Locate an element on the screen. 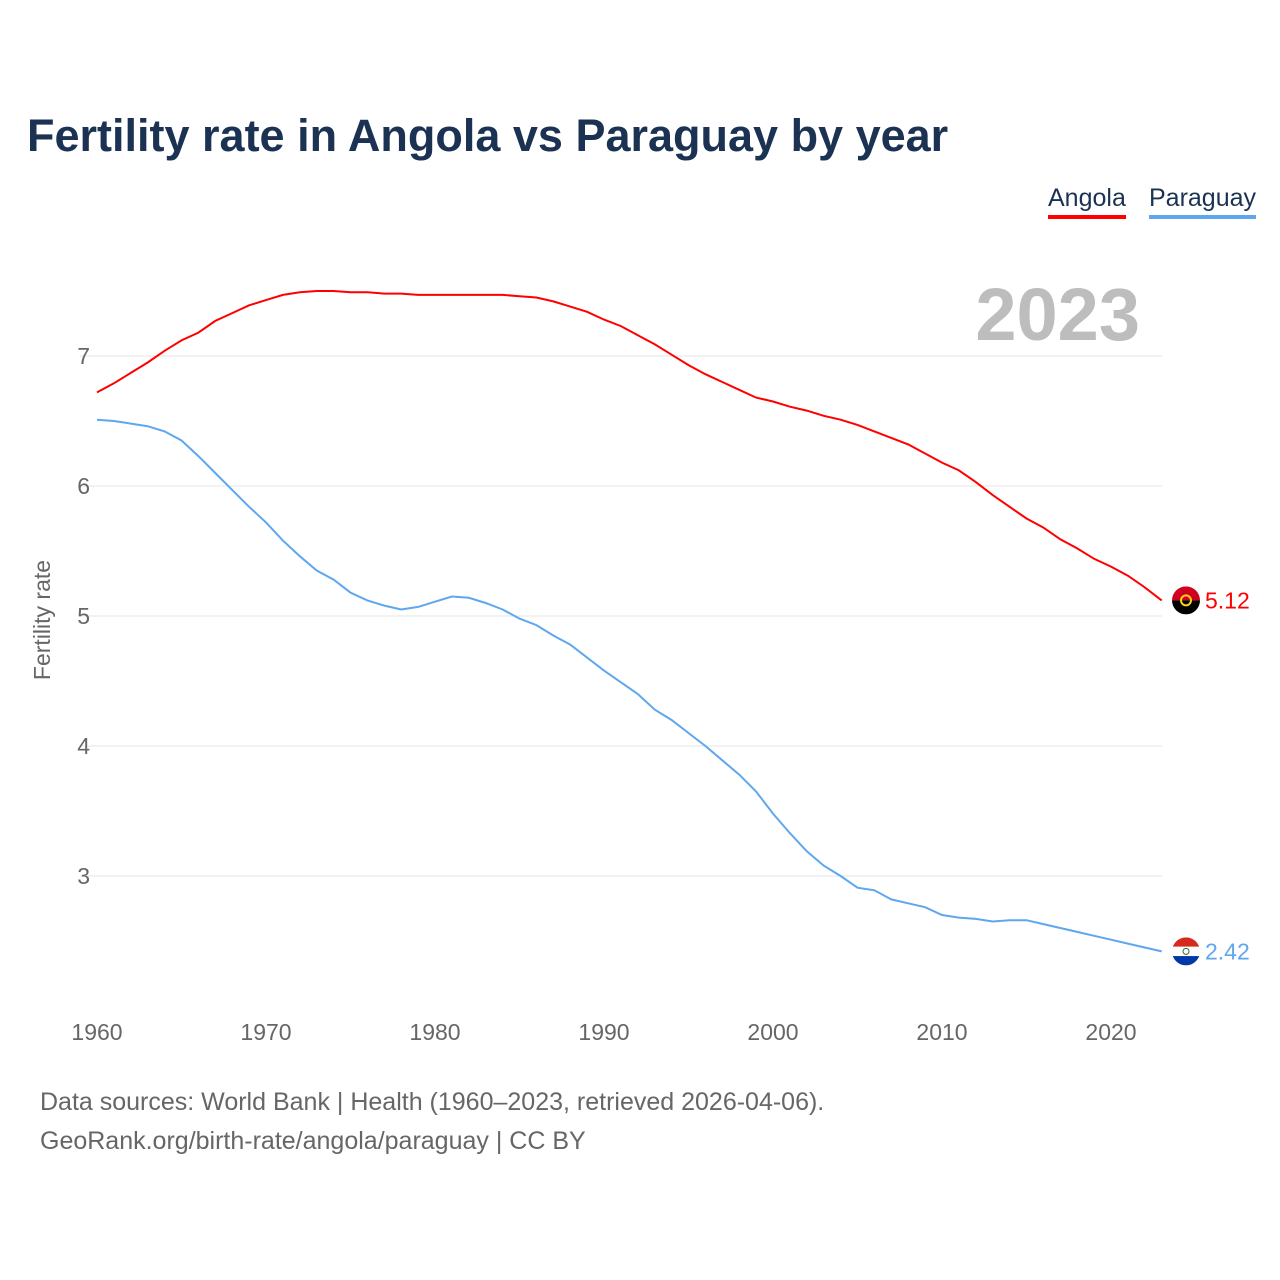 The width and height of the screenshot is (1280, 1280). legend-paraguay: Paraguay is located at coordinates (1203, 201).